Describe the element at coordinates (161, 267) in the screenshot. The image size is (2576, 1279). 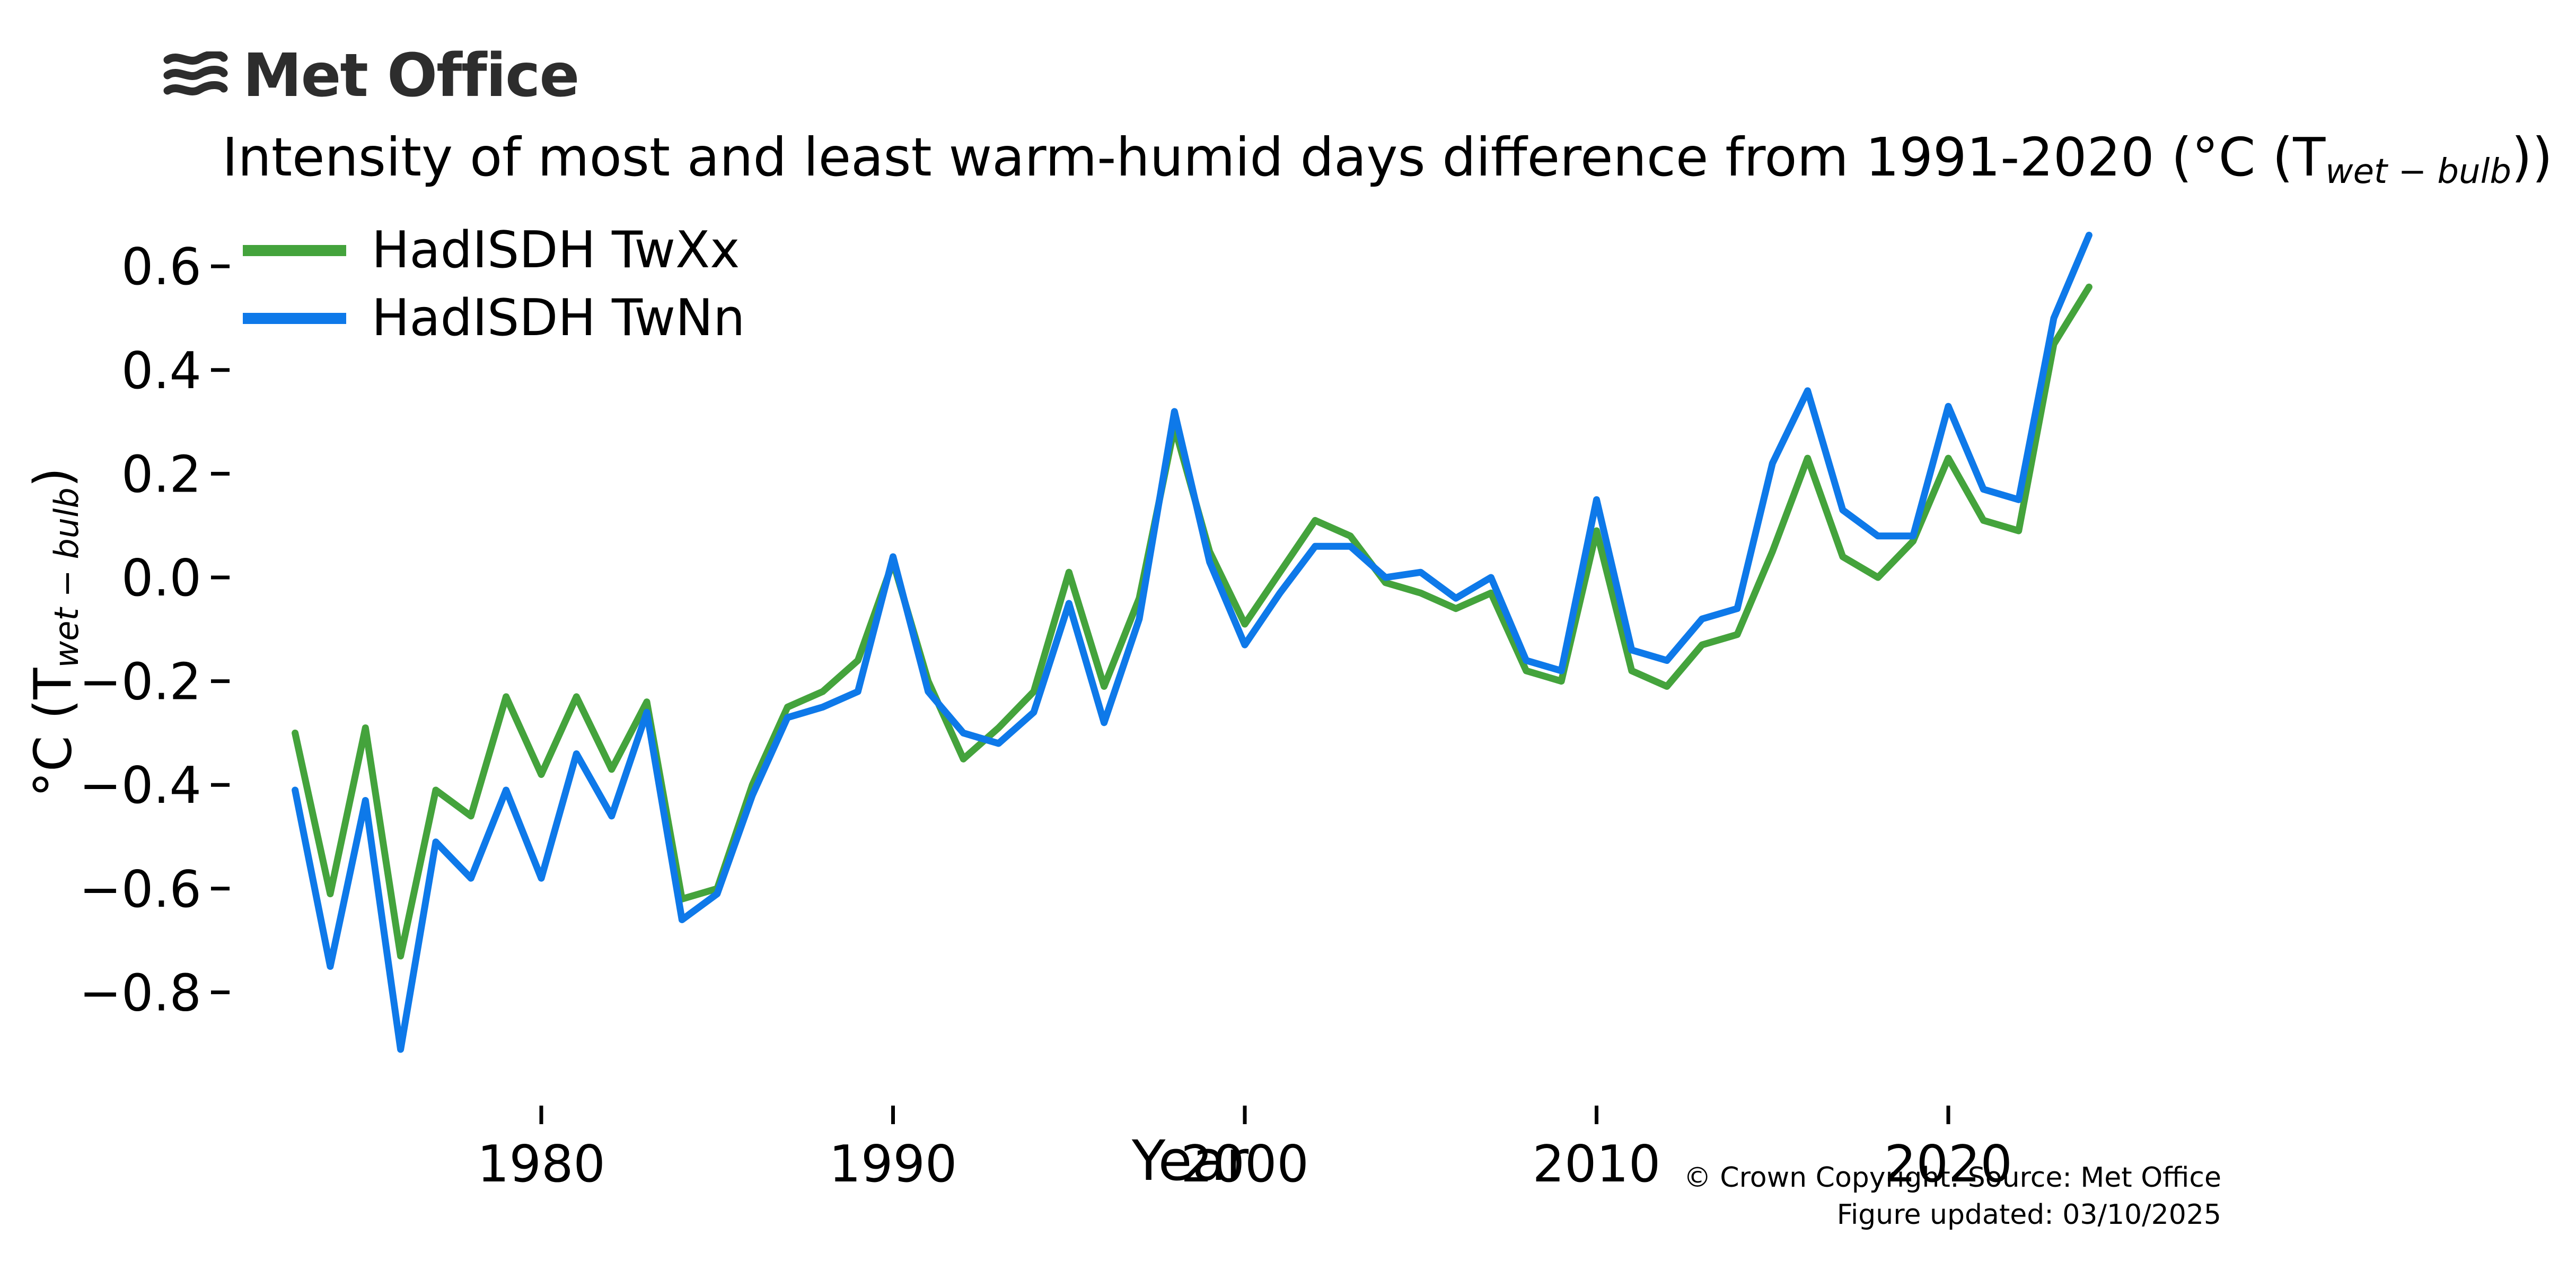
I see `y-tick-label: 0.6` at that location.